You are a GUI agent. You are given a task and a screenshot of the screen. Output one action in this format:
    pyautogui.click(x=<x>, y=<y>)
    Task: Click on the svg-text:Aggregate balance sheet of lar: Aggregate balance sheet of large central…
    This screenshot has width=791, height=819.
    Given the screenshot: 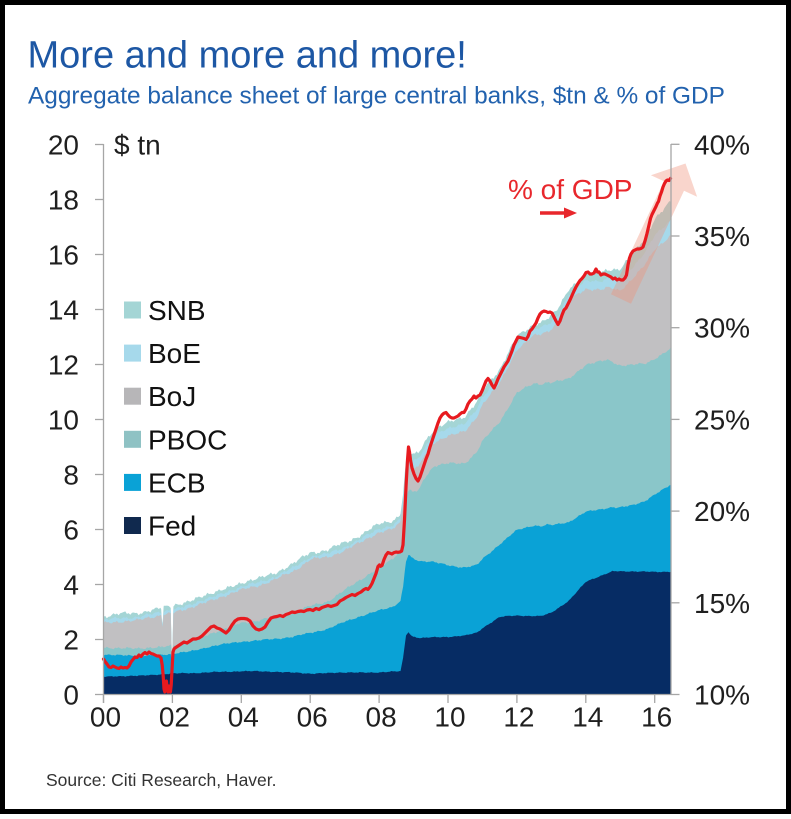 What is the action you would take?
    pyautogui.click(x=376, y=96)
    